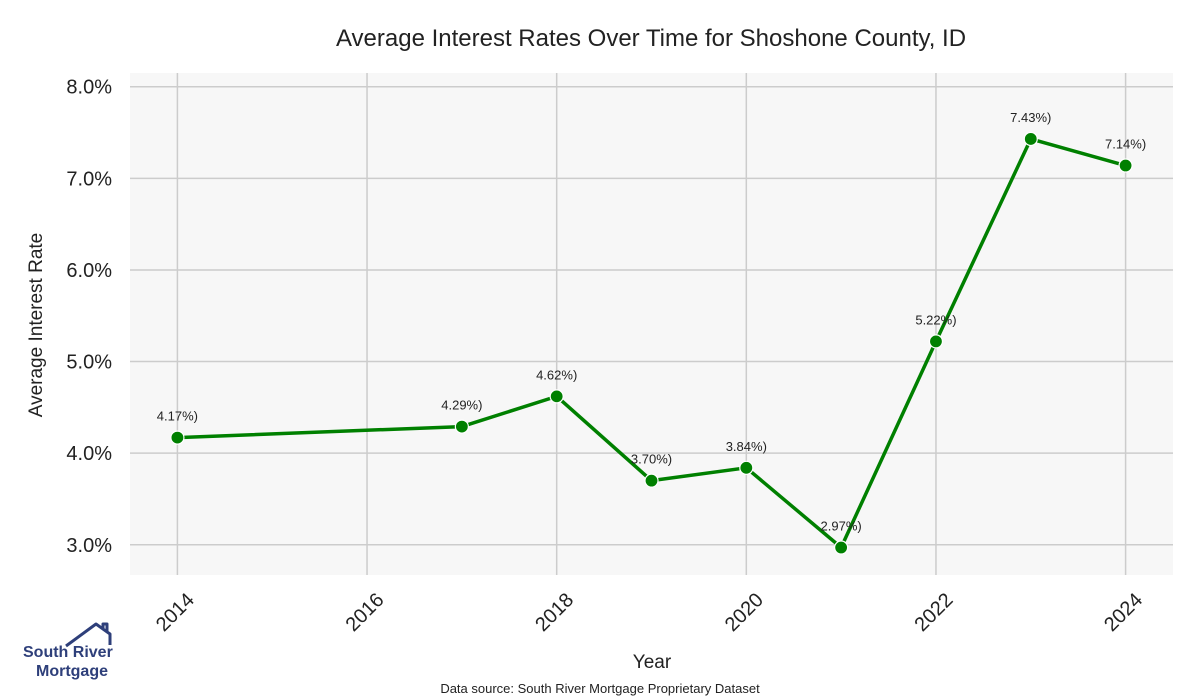 This screenshot has height=700, width=1200. Describe the element at coordinates (89, 454) in the screenshot. I see `y-tick-label: 4.0%` at that location.